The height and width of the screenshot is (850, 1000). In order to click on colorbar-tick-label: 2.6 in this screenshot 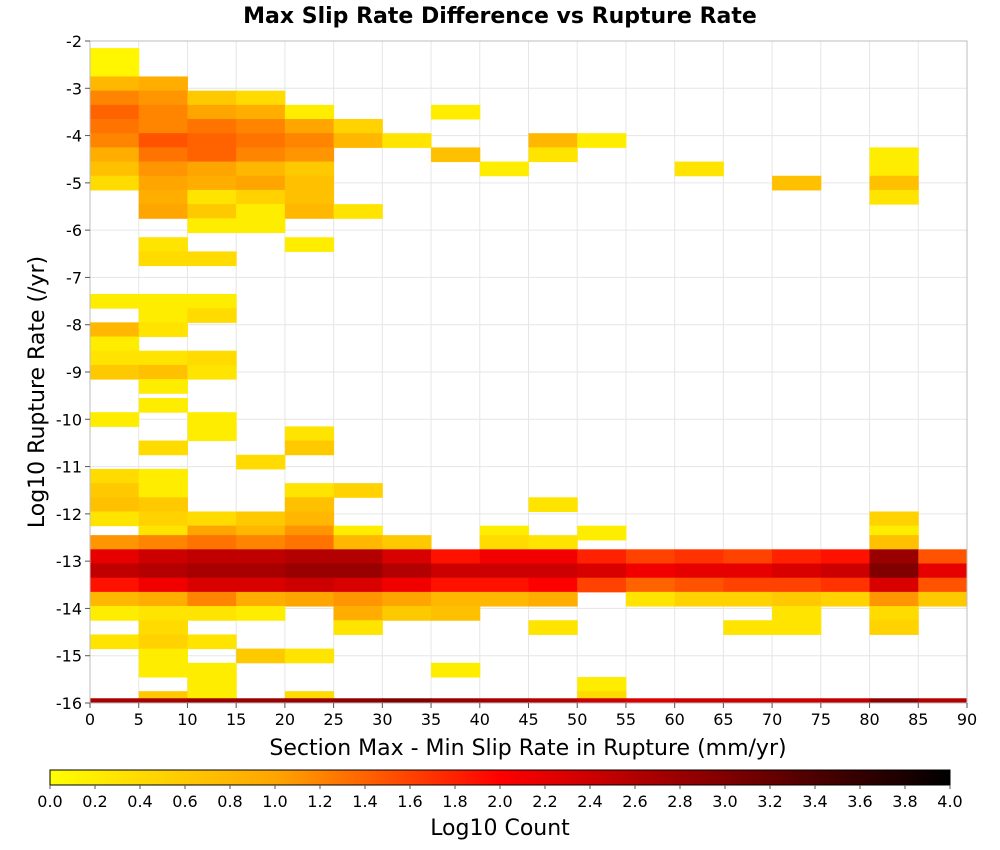, I will do `click(634, 801)`.